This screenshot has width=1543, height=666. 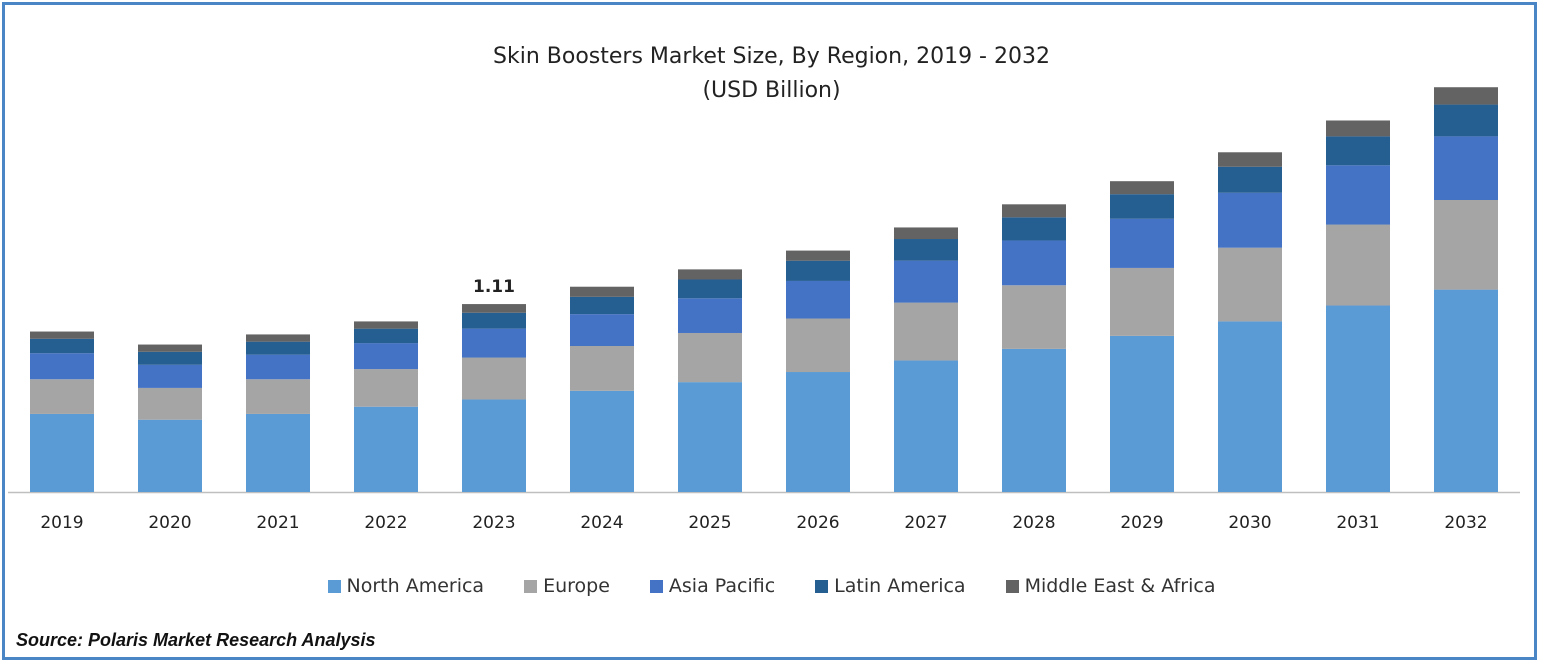 What do you see at coordinates (1142, 206) in the screenshot?
I see `bar-segment-2029-latin-america` at bounding box center [1142, 206].